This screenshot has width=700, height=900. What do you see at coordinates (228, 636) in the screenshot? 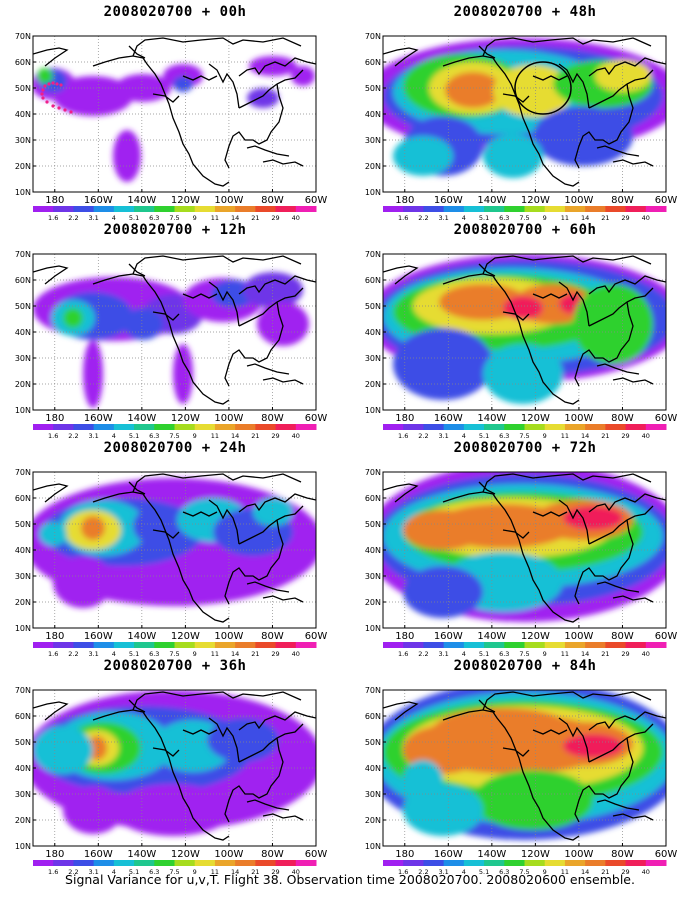
I see `lon-tick-label: 100W` at bounding box center [228, 636].